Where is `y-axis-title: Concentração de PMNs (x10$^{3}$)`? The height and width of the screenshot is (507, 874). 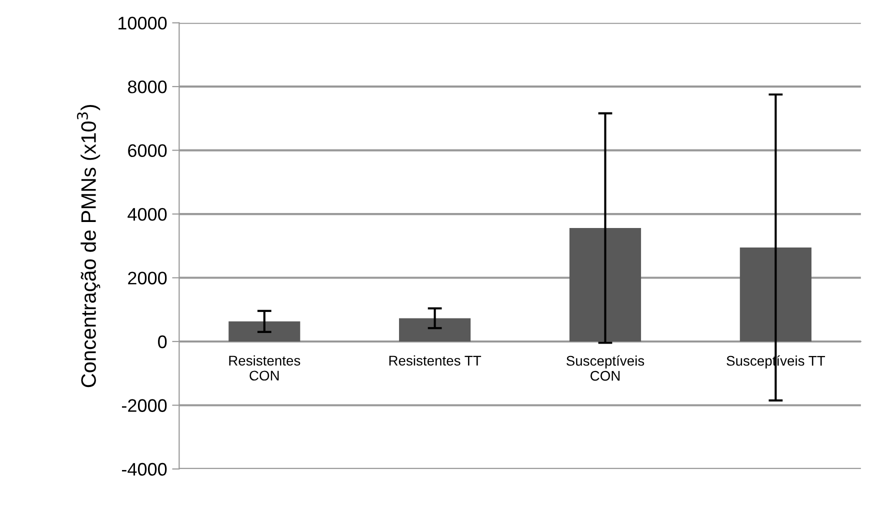 y-axis-title: Concentração de PMNs (x10$^{3}$) is located at coordinates (88, 246).